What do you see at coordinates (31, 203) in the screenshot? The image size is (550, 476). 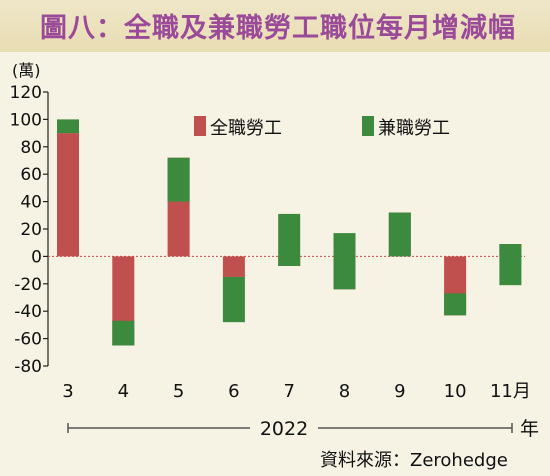 I see `y-tick-label: 40` at bounding box center [31, 203].